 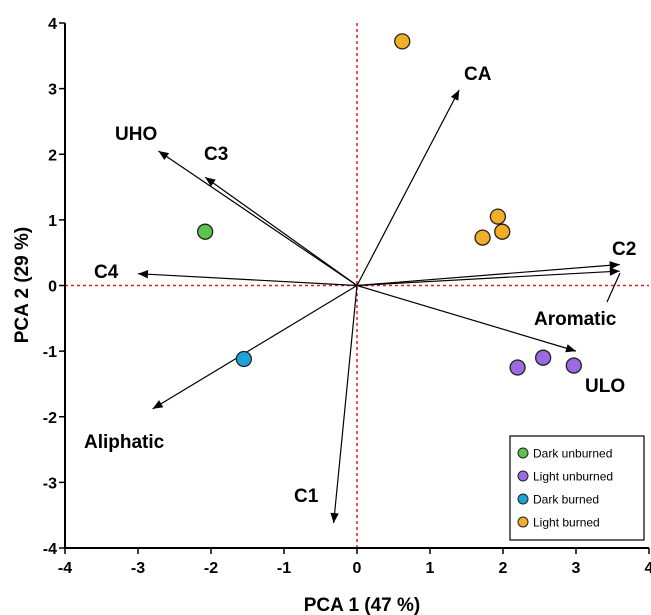 What do you see at coordinates (573, 477) in the screenshot?
I see `legend-label: Light unburned` at bounding box center [573, 477].